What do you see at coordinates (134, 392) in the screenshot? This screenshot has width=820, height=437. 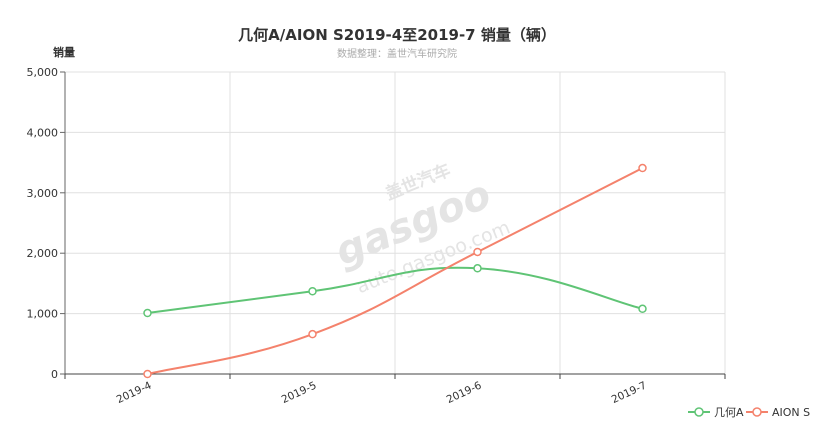 I see `x-tick-label: 2019-4` at bounding box center [134, 392].